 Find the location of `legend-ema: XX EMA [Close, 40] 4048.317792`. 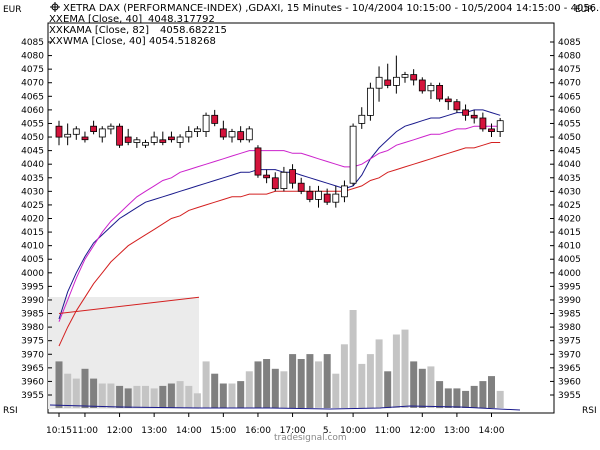

legend-ema: XX EMA [Close, 40] 4048.317792 is located at coordinates (132, 19).